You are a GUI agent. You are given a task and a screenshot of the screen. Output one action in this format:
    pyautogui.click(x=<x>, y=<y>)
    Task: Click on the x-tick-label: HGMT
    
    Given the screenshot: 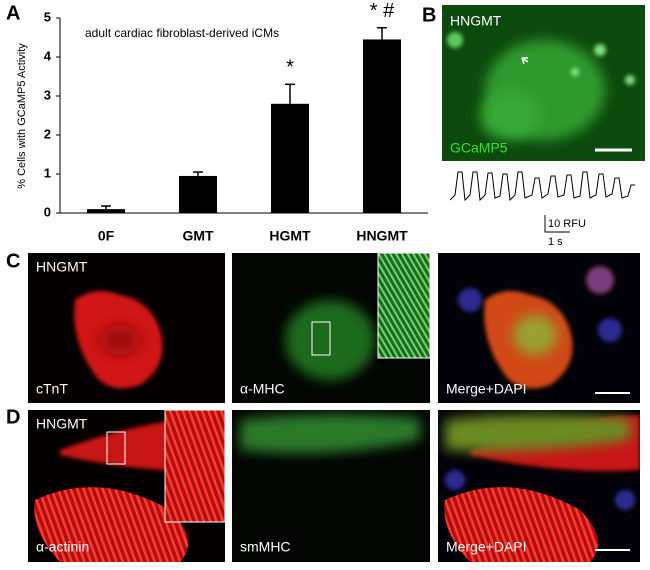 What is the action you would take?
    pyautogui.click(x=290, y=236)
    